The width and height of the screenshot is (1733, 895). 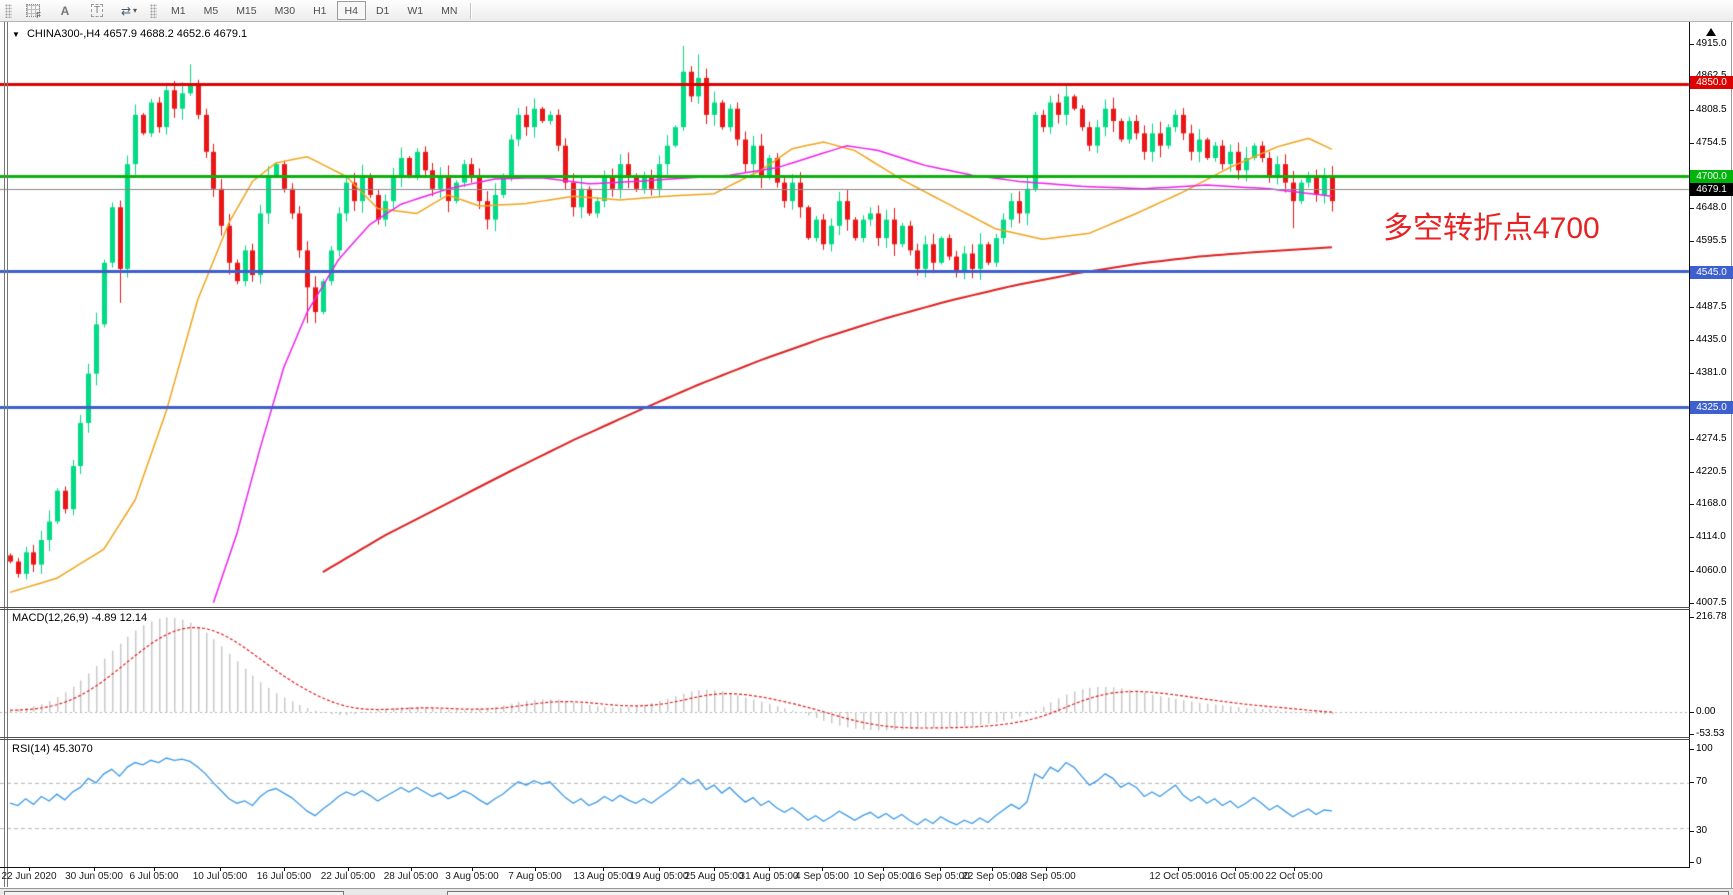 I want to click on arrows-icon: ⇄, so click(x=125, y=10).